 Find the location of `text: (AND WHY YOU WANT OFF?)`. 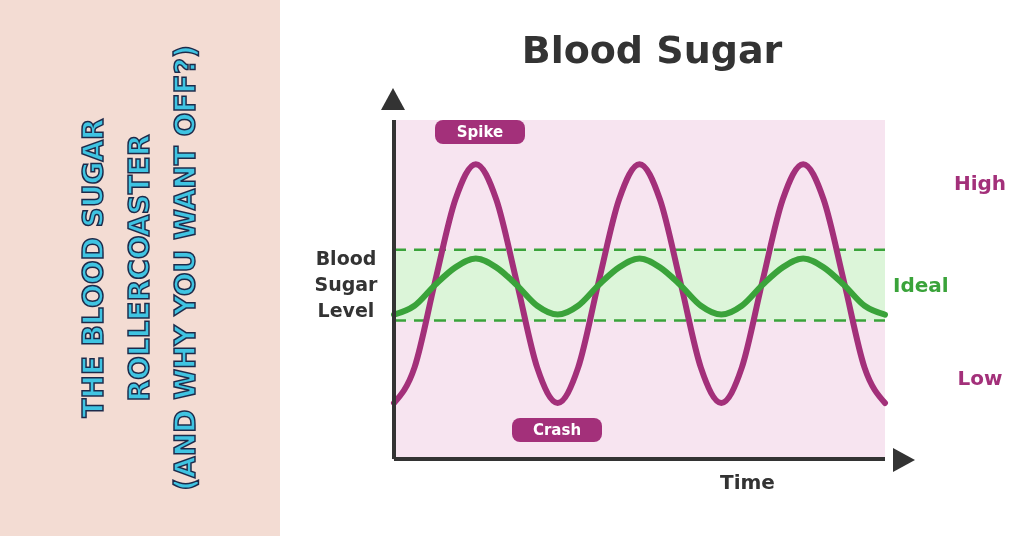

text: (AND WHY YOU WANT OFF?) is located at coordinates (185, 268).